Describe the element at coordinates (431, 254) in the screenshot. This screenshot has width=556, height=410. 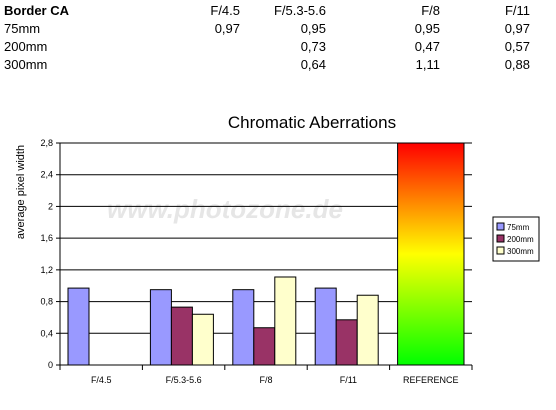
I see `reference-bar` at that location.